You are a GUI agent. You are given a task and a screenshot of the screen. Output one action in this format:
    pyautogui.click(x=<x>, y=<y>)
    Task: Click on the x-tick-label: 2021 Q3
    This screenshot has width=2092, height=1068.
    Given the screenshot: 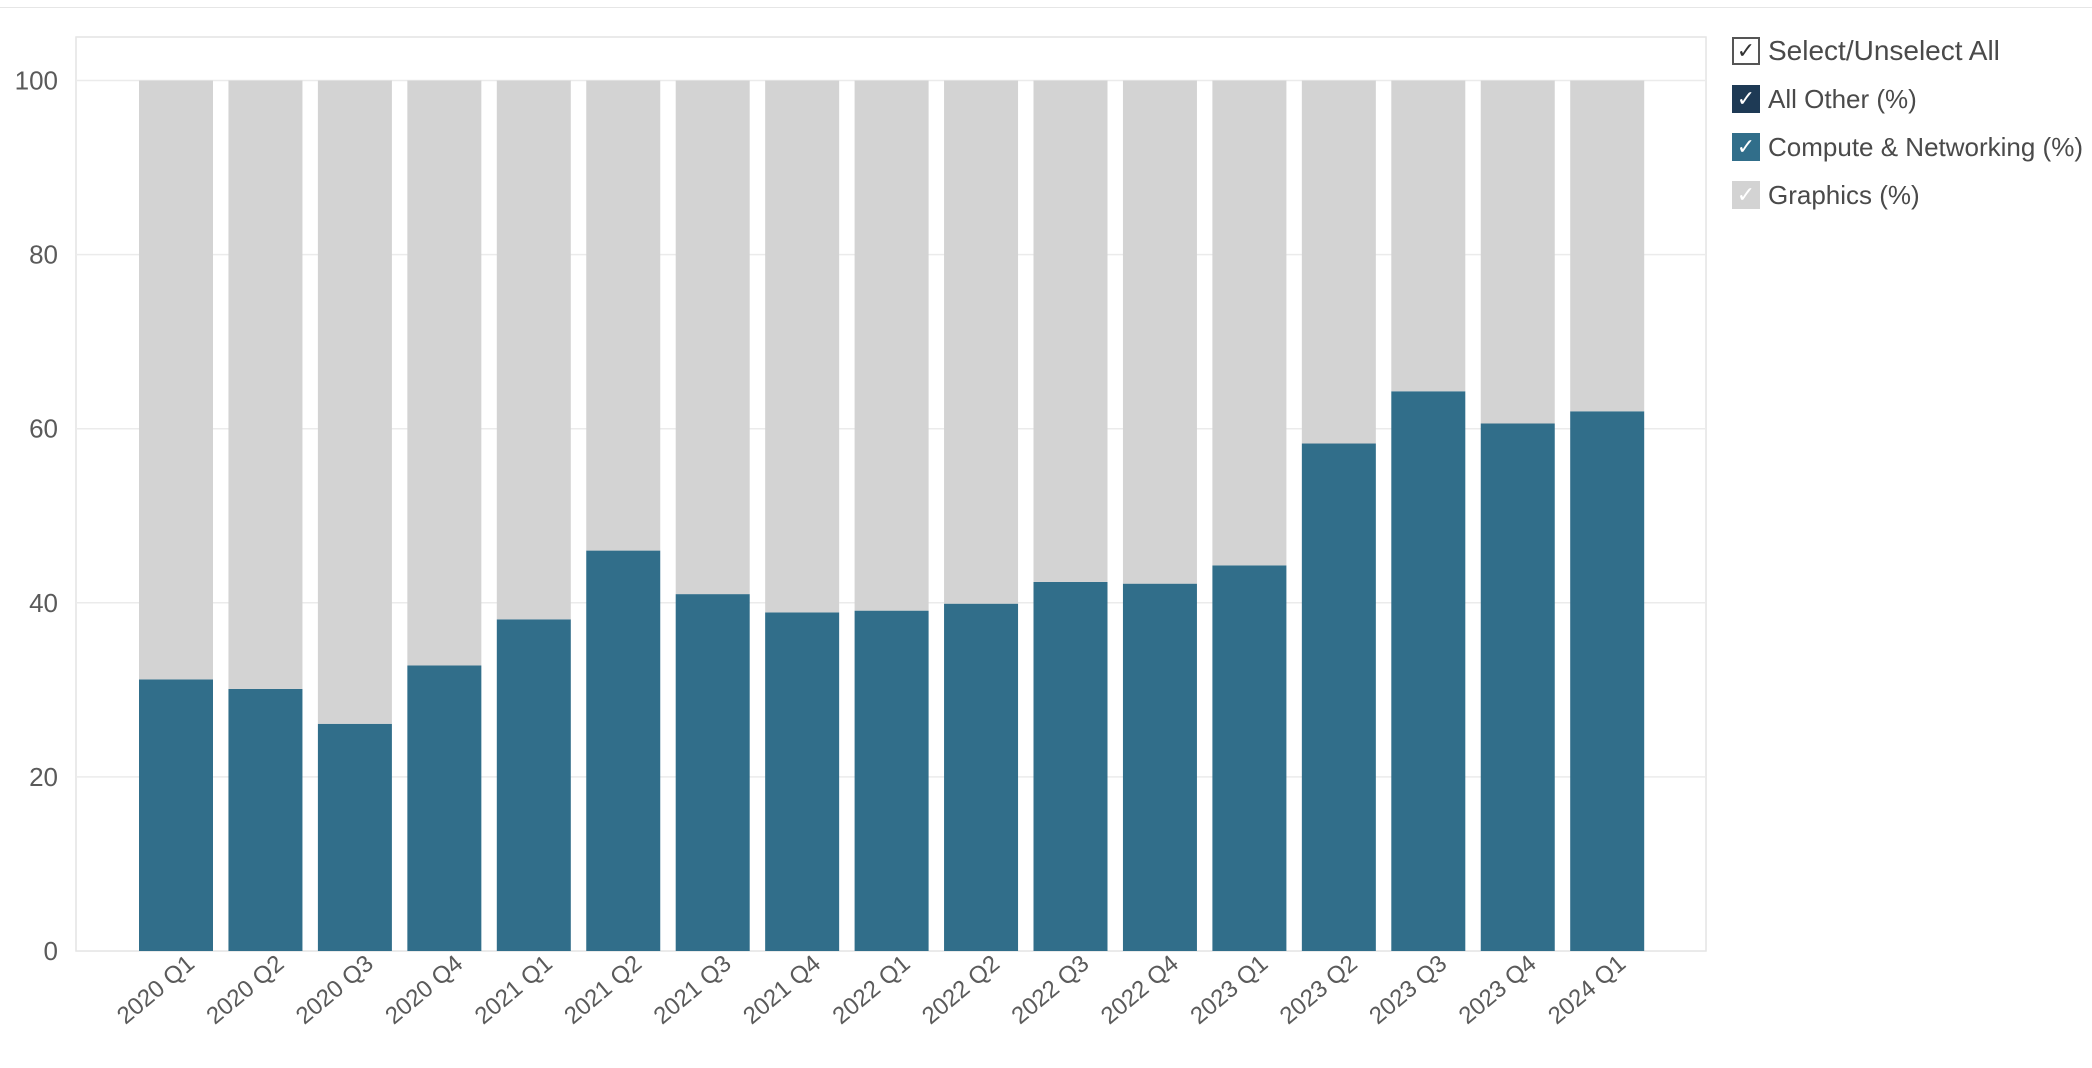 What is the action you would take?
    pyautogui.click(x=693, y=990)
    